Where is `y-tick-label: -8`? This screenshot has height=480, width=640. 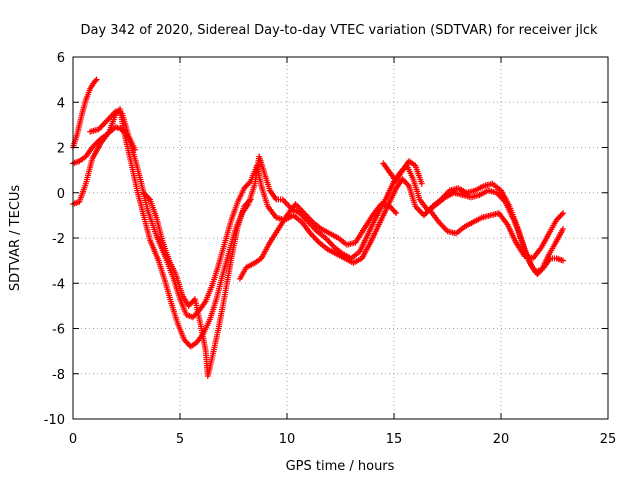 y-tick-label: -8 is located at coordinates (58, 375).